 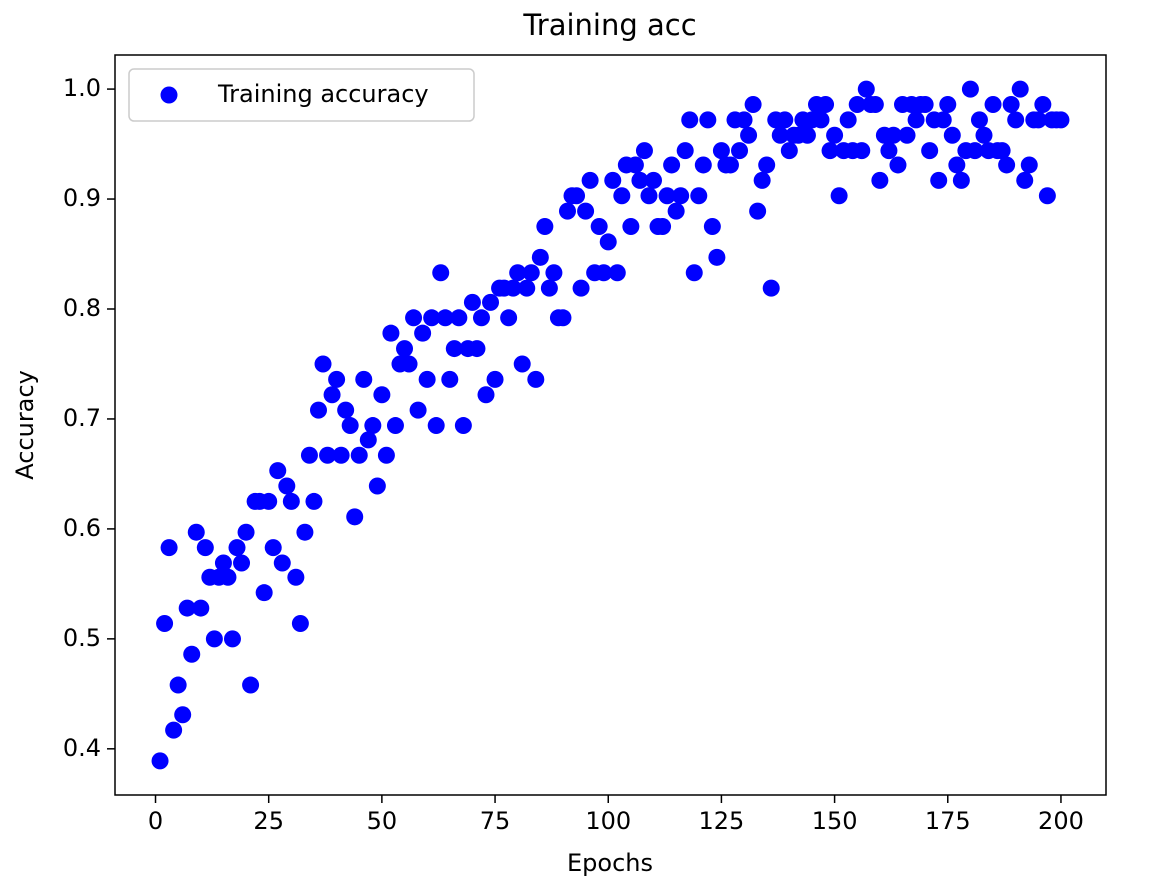 I want to click on y-tick-label: 1.0, so click(x=82, y=88).